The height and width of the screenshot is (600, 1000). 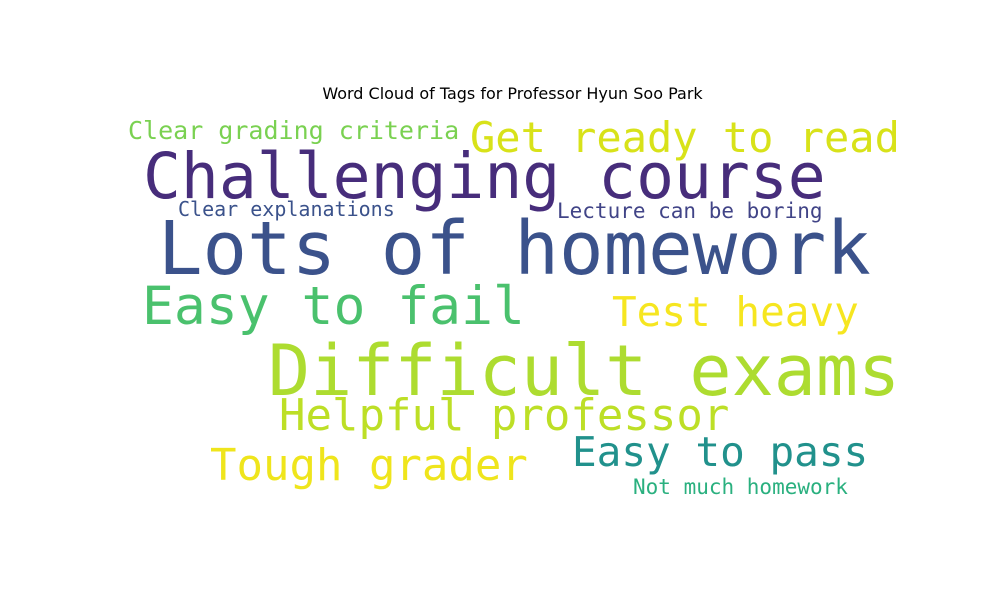 What do you see at coordinates (286, 209) in the screenshot?
I see `word-clear-explanations: Clear explanations` at bounding box center [286, 209].